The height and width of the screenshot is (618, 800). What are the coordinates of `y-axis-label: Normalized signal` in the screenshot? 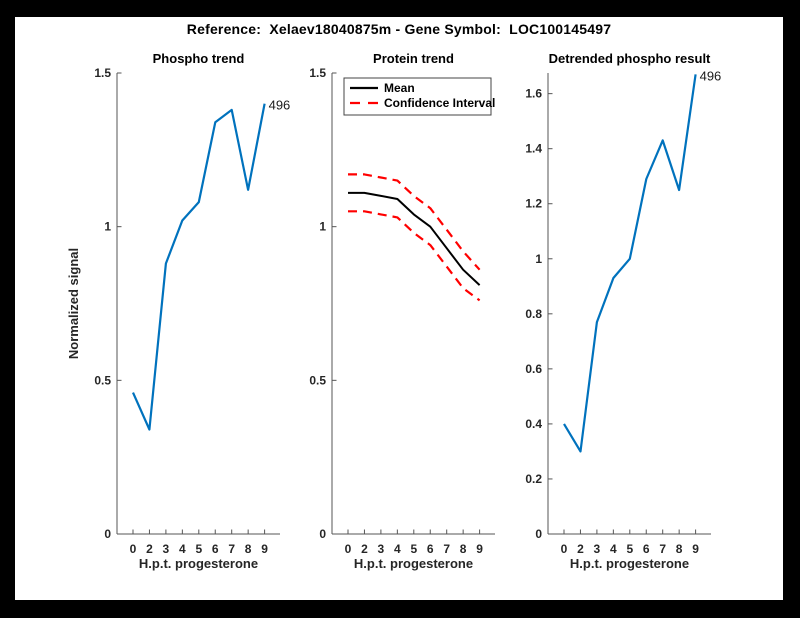 It's located at (73, 303).